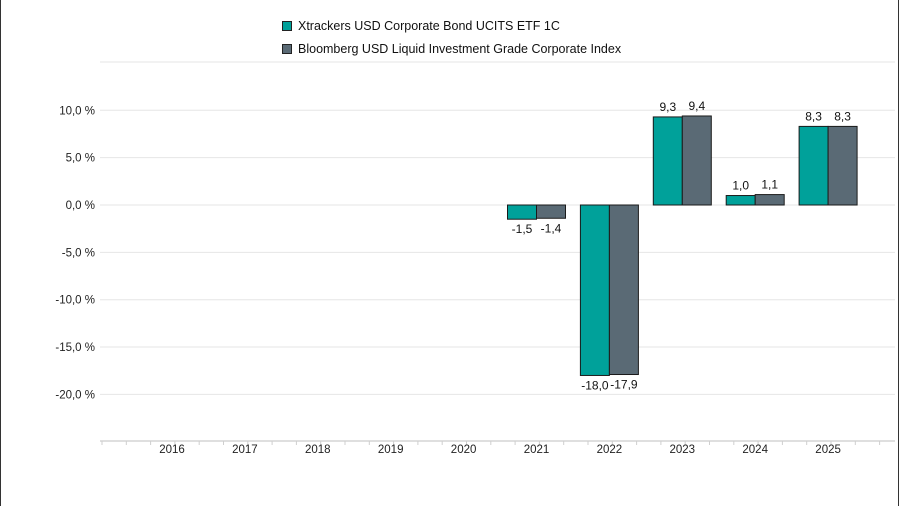 This screenshot has height=506, width=899. I want to click on data-label-index: -1,4, so click(551, 228).